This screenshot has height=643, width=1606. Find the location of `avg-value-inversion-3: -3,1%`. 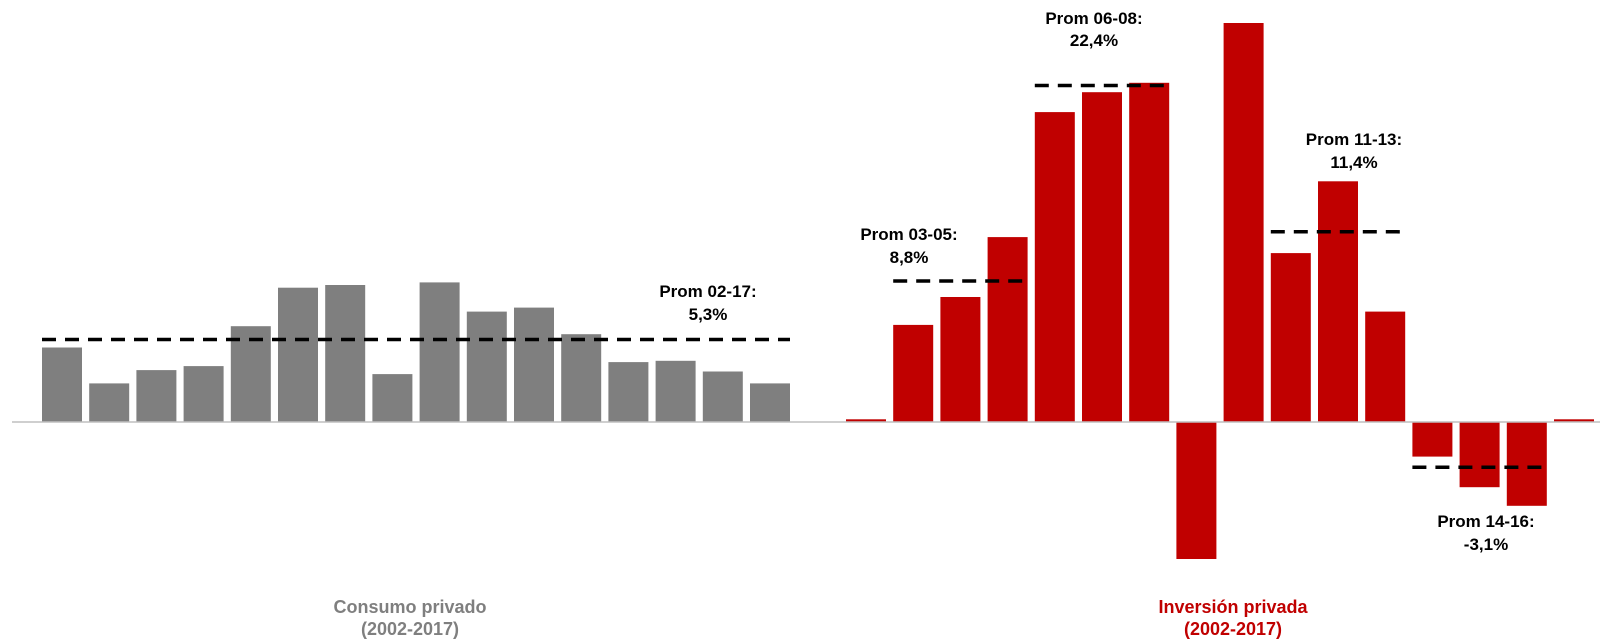

avg-value-inversion-3: -3,1% is located at coordinates (1486, 544).